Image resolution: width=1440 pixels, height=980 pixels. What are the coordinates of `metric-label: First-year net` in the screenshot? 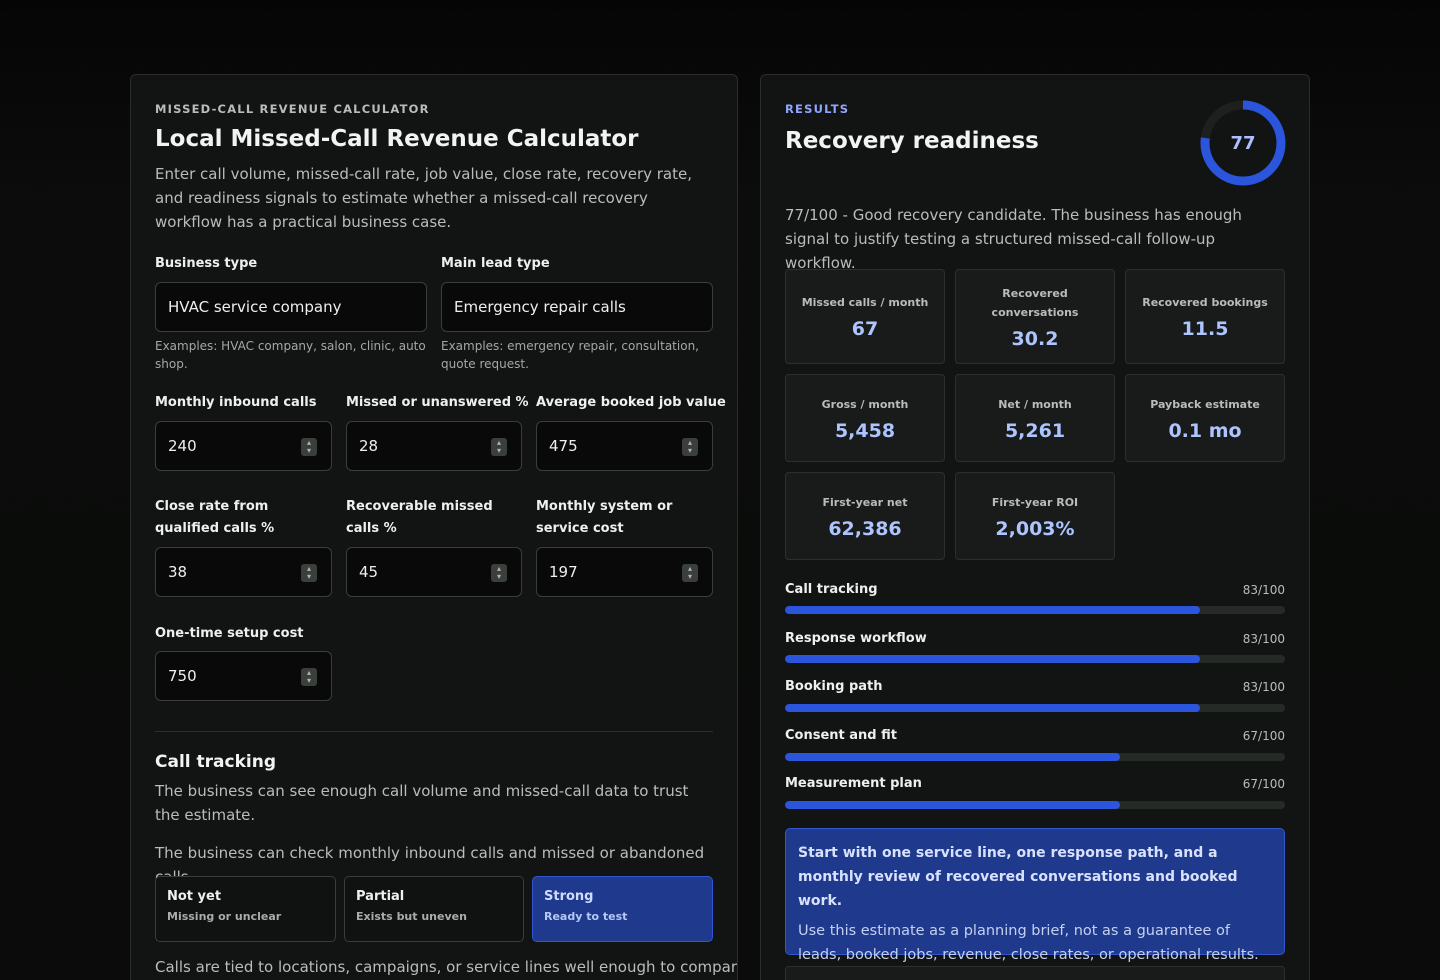 It's located at (865, 502).